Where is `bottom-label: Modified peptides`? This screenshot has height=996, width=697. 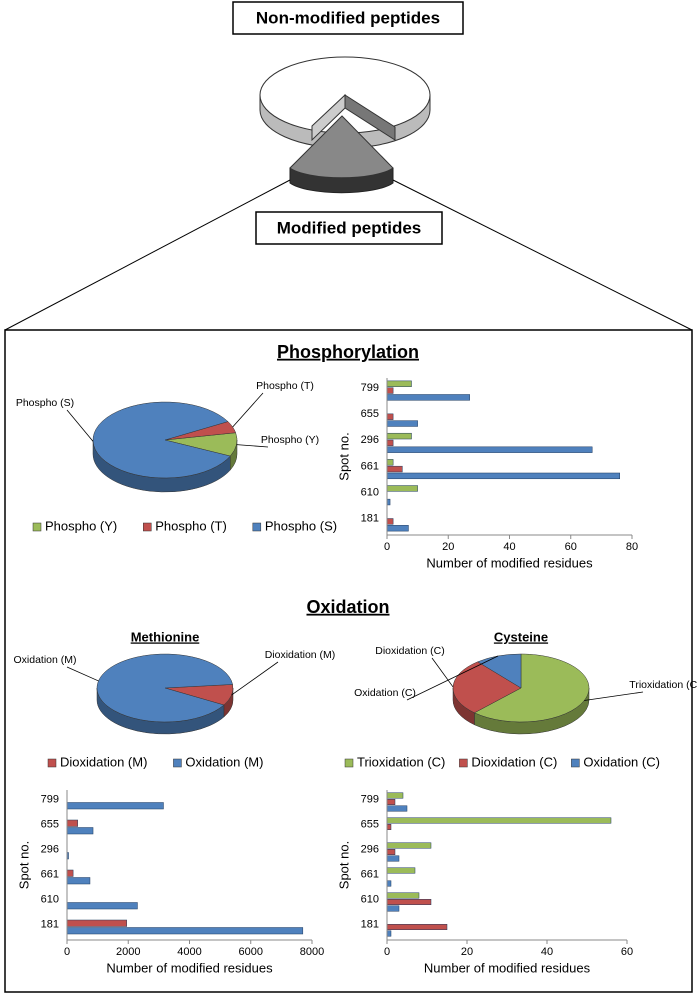 bottom-label: Modified peptides is located at coordinates (349, 227).